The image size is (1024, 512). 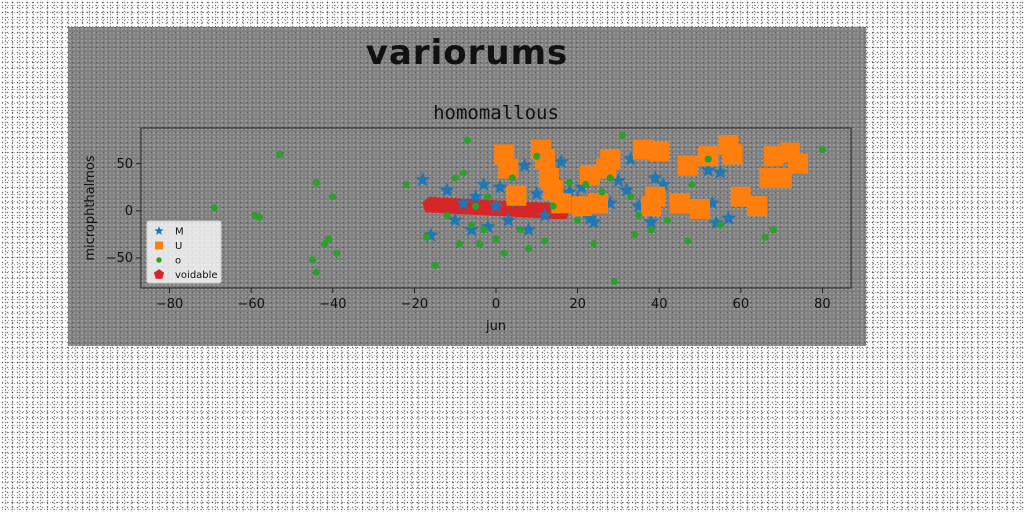 What do you see at coordinates (659, 304) in the screenshot?
I see `x-tick-label: 40` at bounding box center [659, 304].